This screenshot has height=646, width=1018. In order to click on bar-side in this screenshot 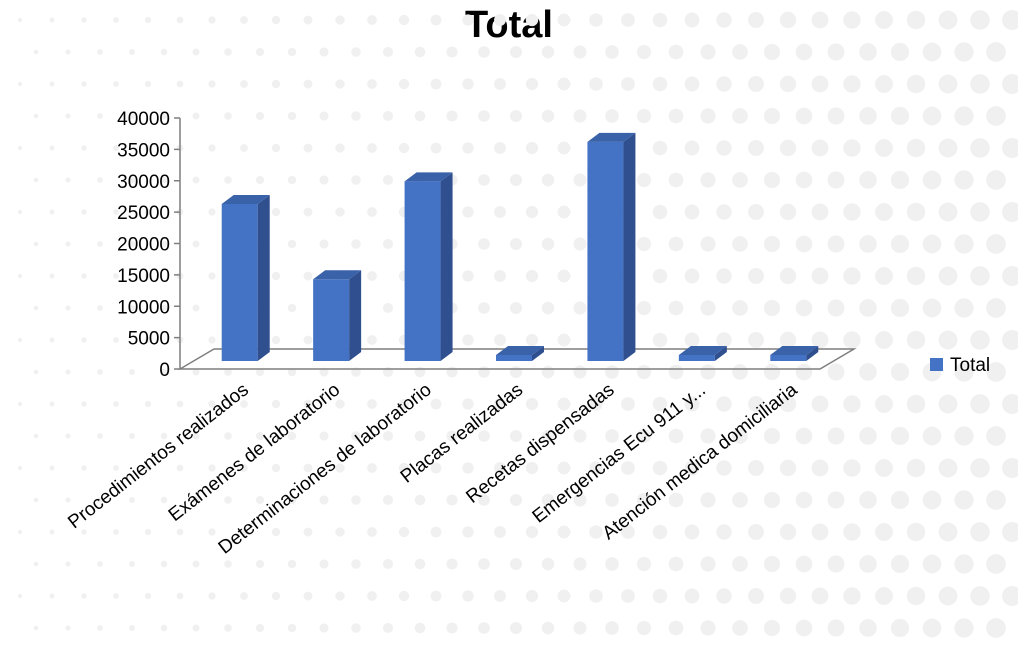, I will do `click(629, 246)`.